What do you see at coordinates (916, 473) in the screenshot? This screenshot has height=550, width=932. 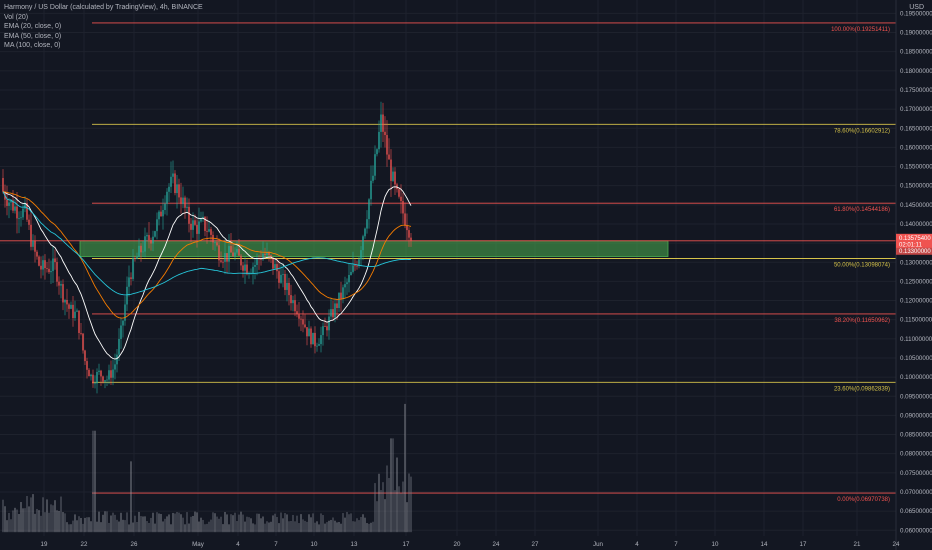 I see `y-tick-label: 0.07500000` at bounding box center [916, 473].